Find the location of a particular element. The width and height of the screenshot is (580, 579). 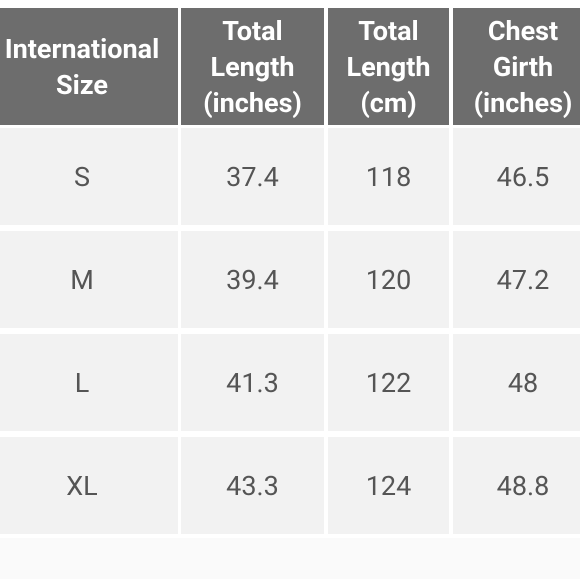

cell-text: 37.4 is located at coordinates (252, 176).